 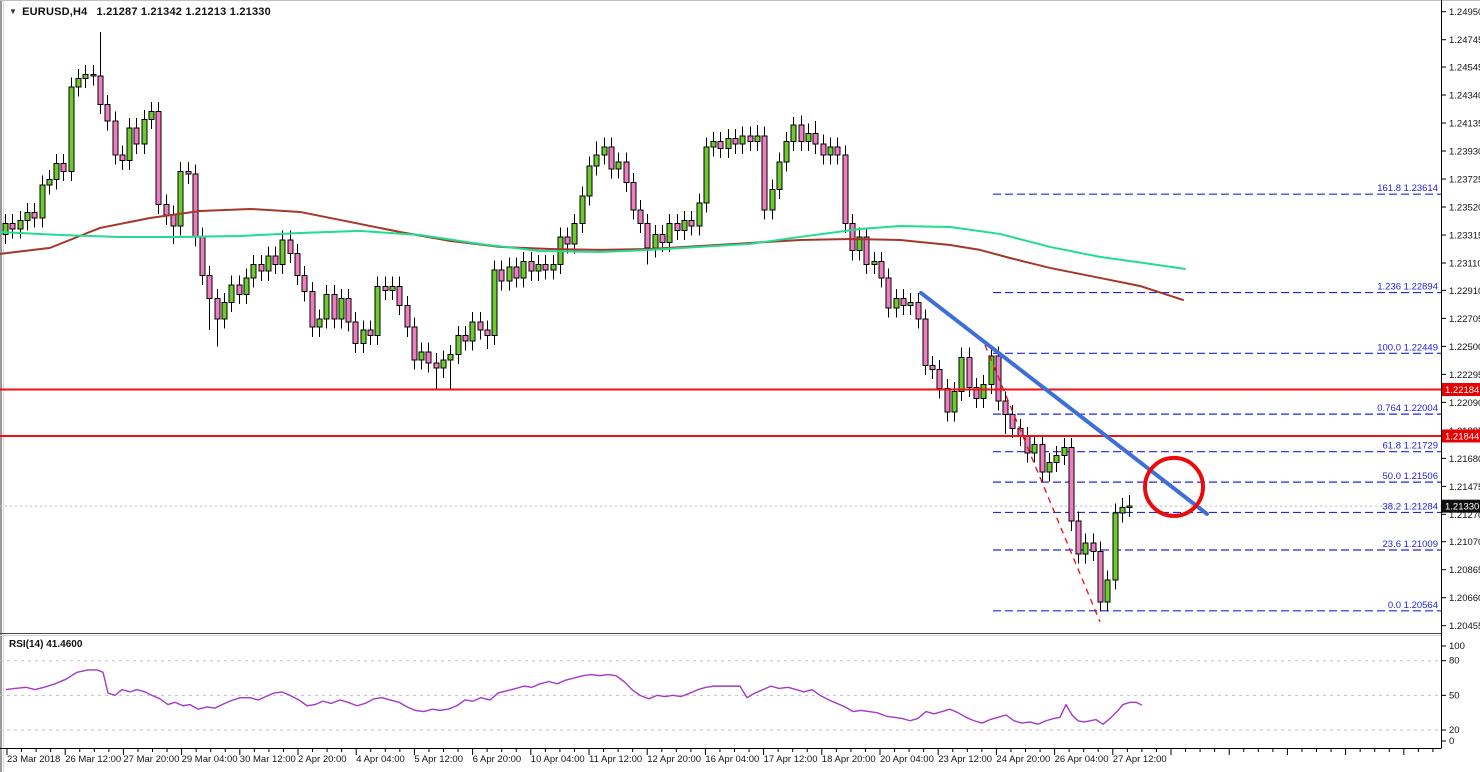 I want to click on price-axis-label: 1.20660, so click(x=1464, y=598).